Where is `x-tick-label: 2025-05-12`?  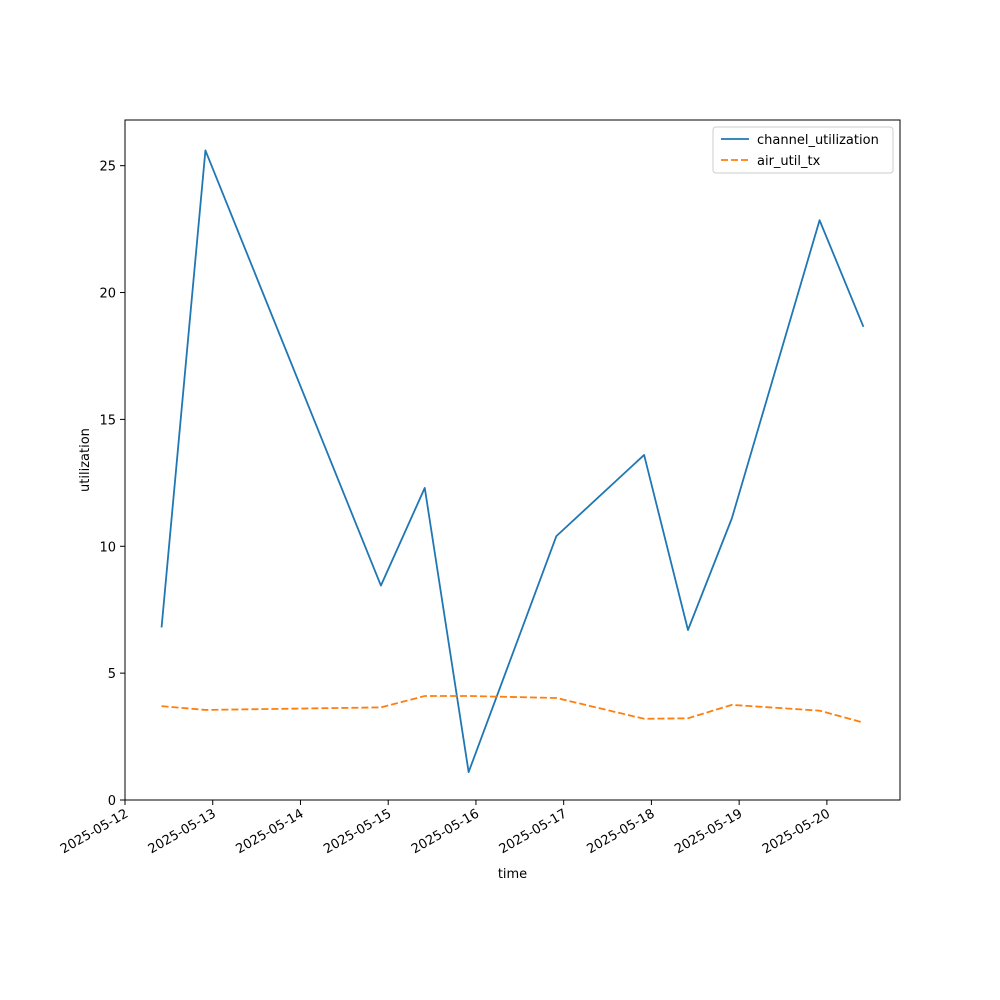 x-tick-label: 2025-05-12 is located at coordinates (94, 831).